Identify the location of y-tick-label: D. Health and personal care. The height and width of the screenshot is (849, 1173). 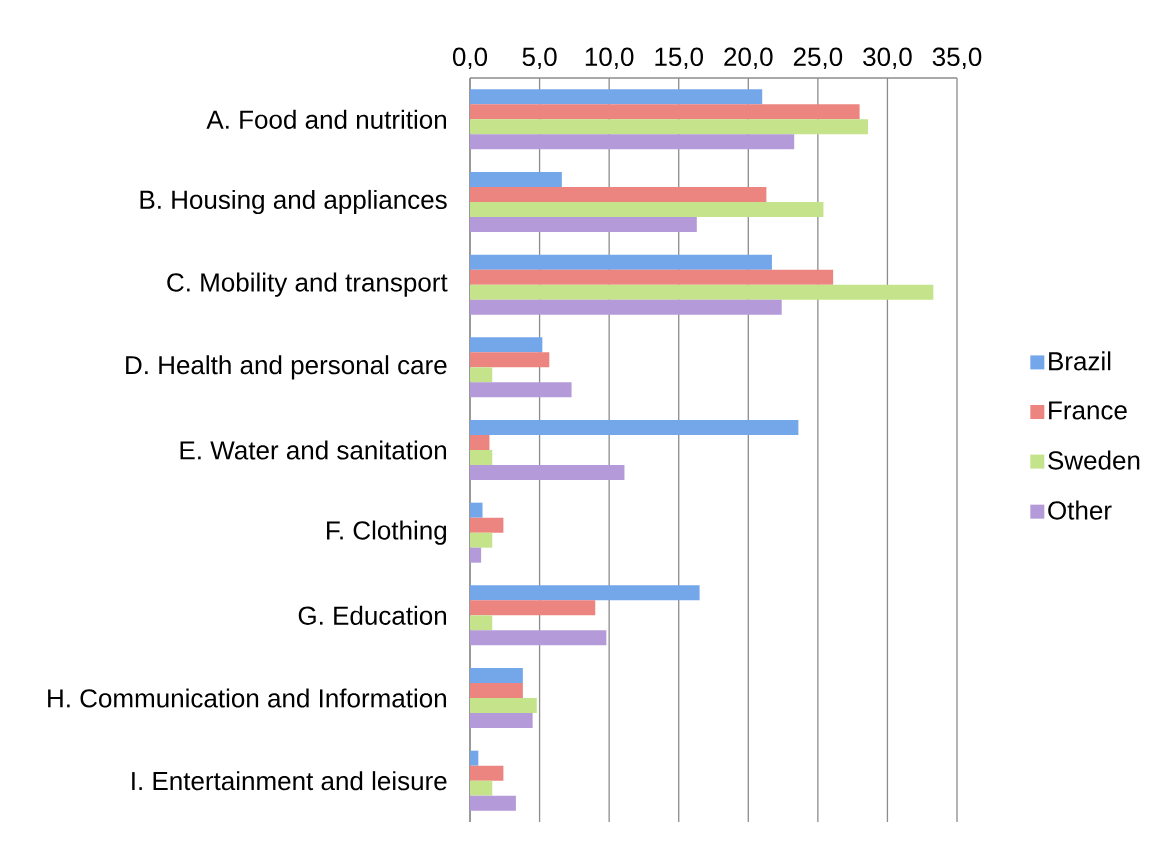
(286, 367).